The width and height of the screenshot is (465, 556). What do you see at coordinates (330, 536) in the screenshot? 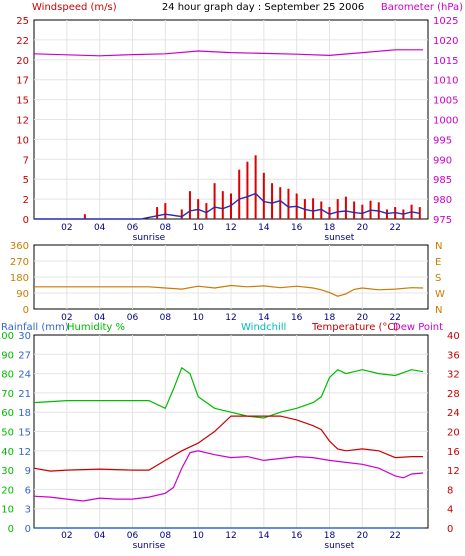
I see `temp-panel-x-tick: 18` at bounding box center [330, 536].